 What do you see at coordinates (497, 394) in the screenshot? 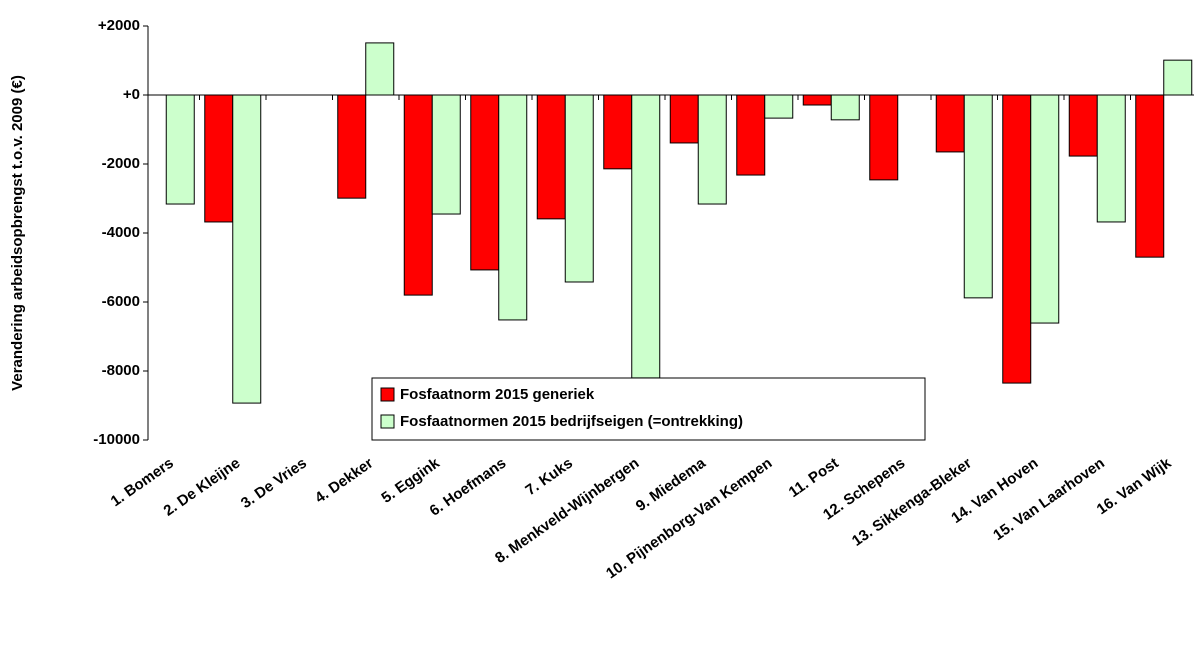
I see `legend-label: Fosfaatnorm 2015 generiek` at bounding box center [497, 394].